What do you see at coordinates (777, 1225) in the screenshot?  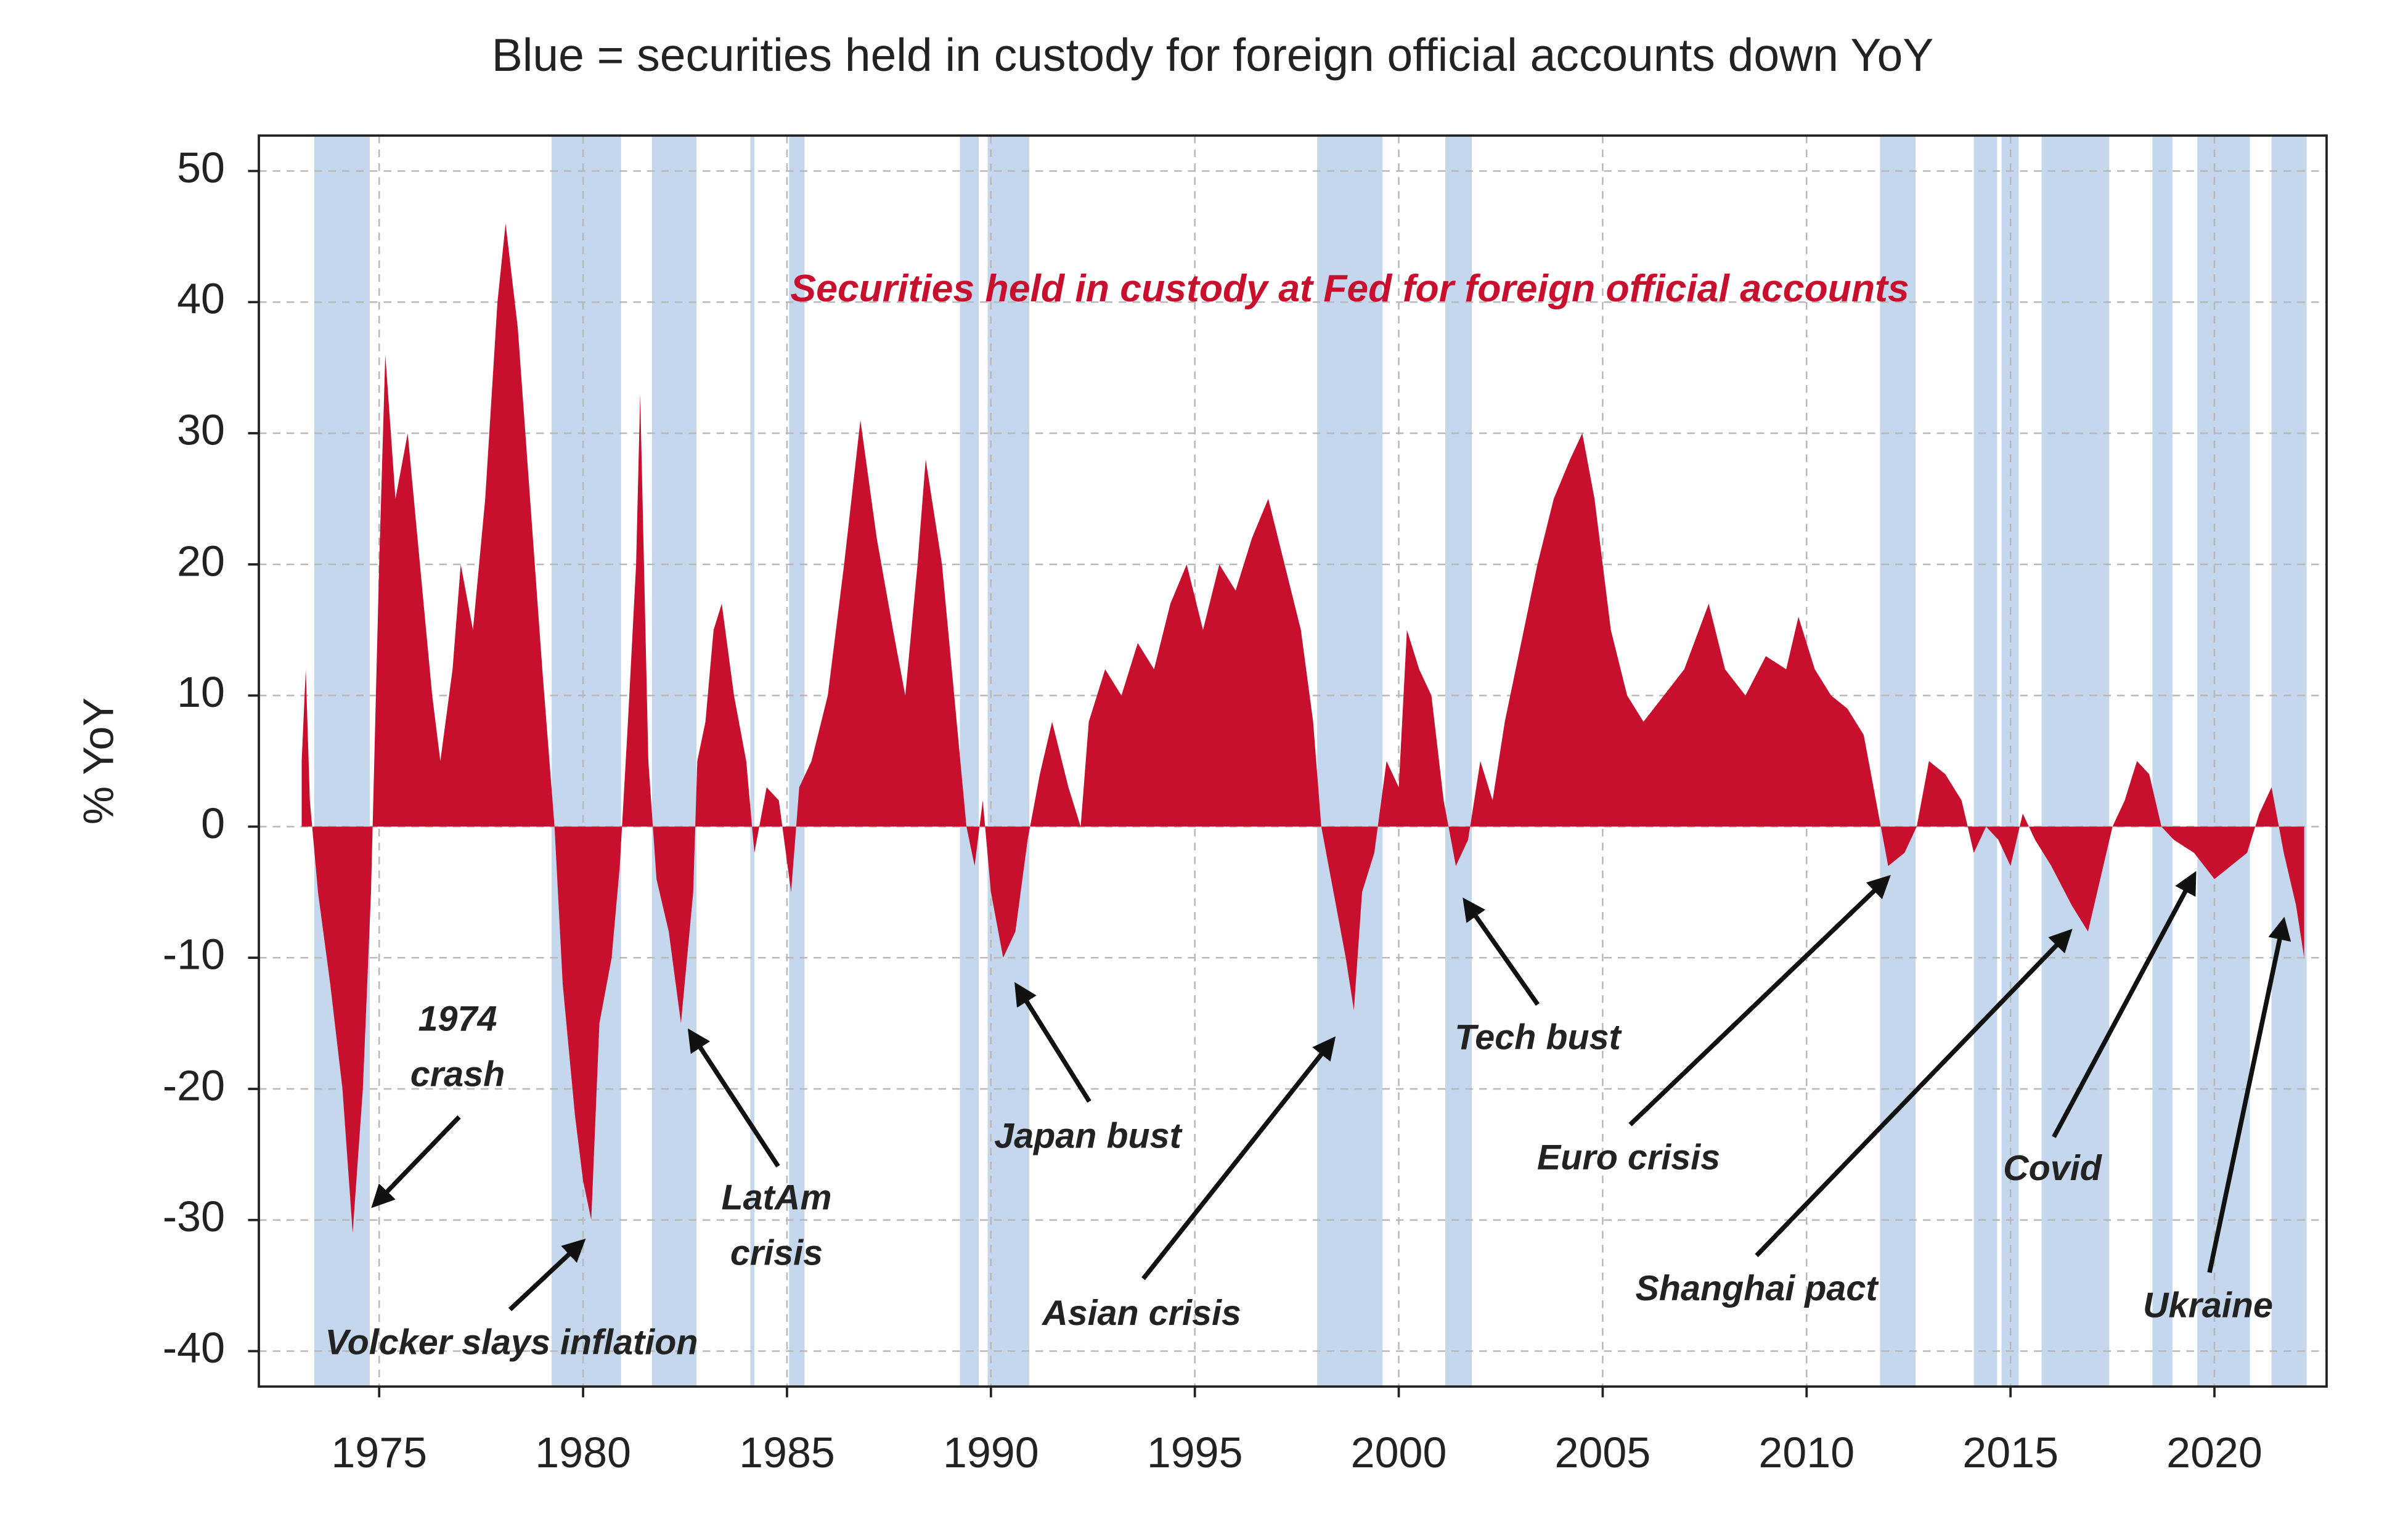 I see `annotation: LatAm crisis` at bounding box center [777, 1225].